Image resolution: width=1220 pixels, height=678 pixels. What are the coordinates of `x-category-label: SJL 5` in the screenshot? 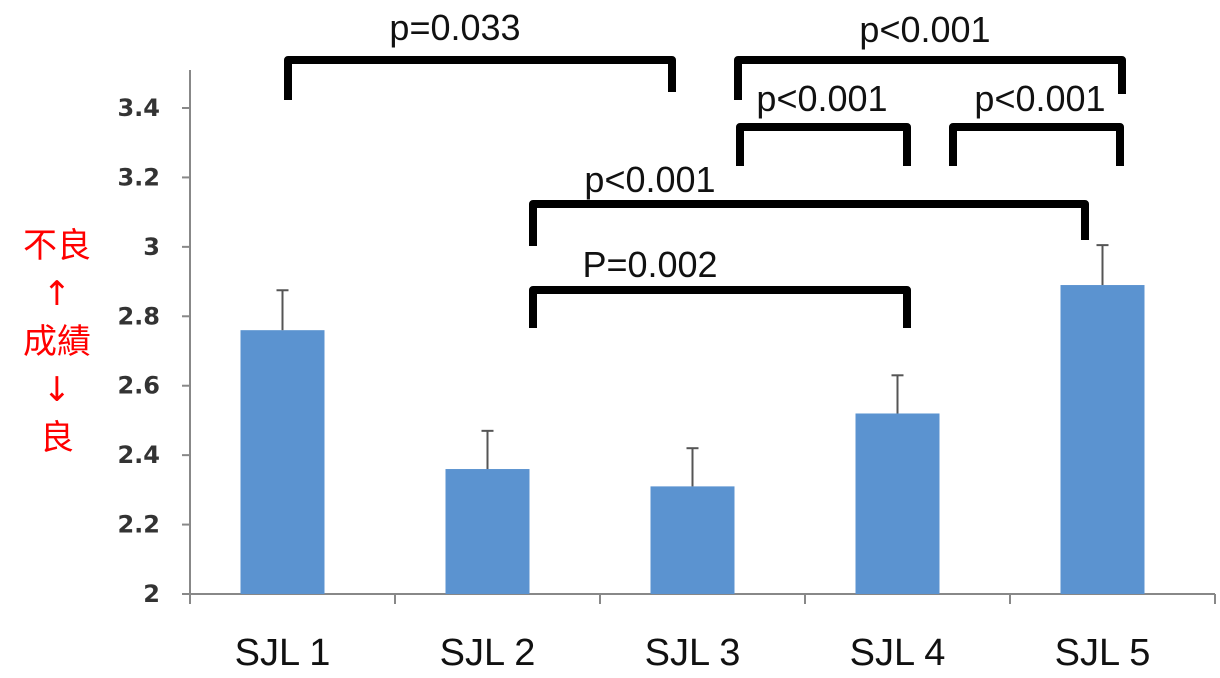 It's located at (1103, 653).